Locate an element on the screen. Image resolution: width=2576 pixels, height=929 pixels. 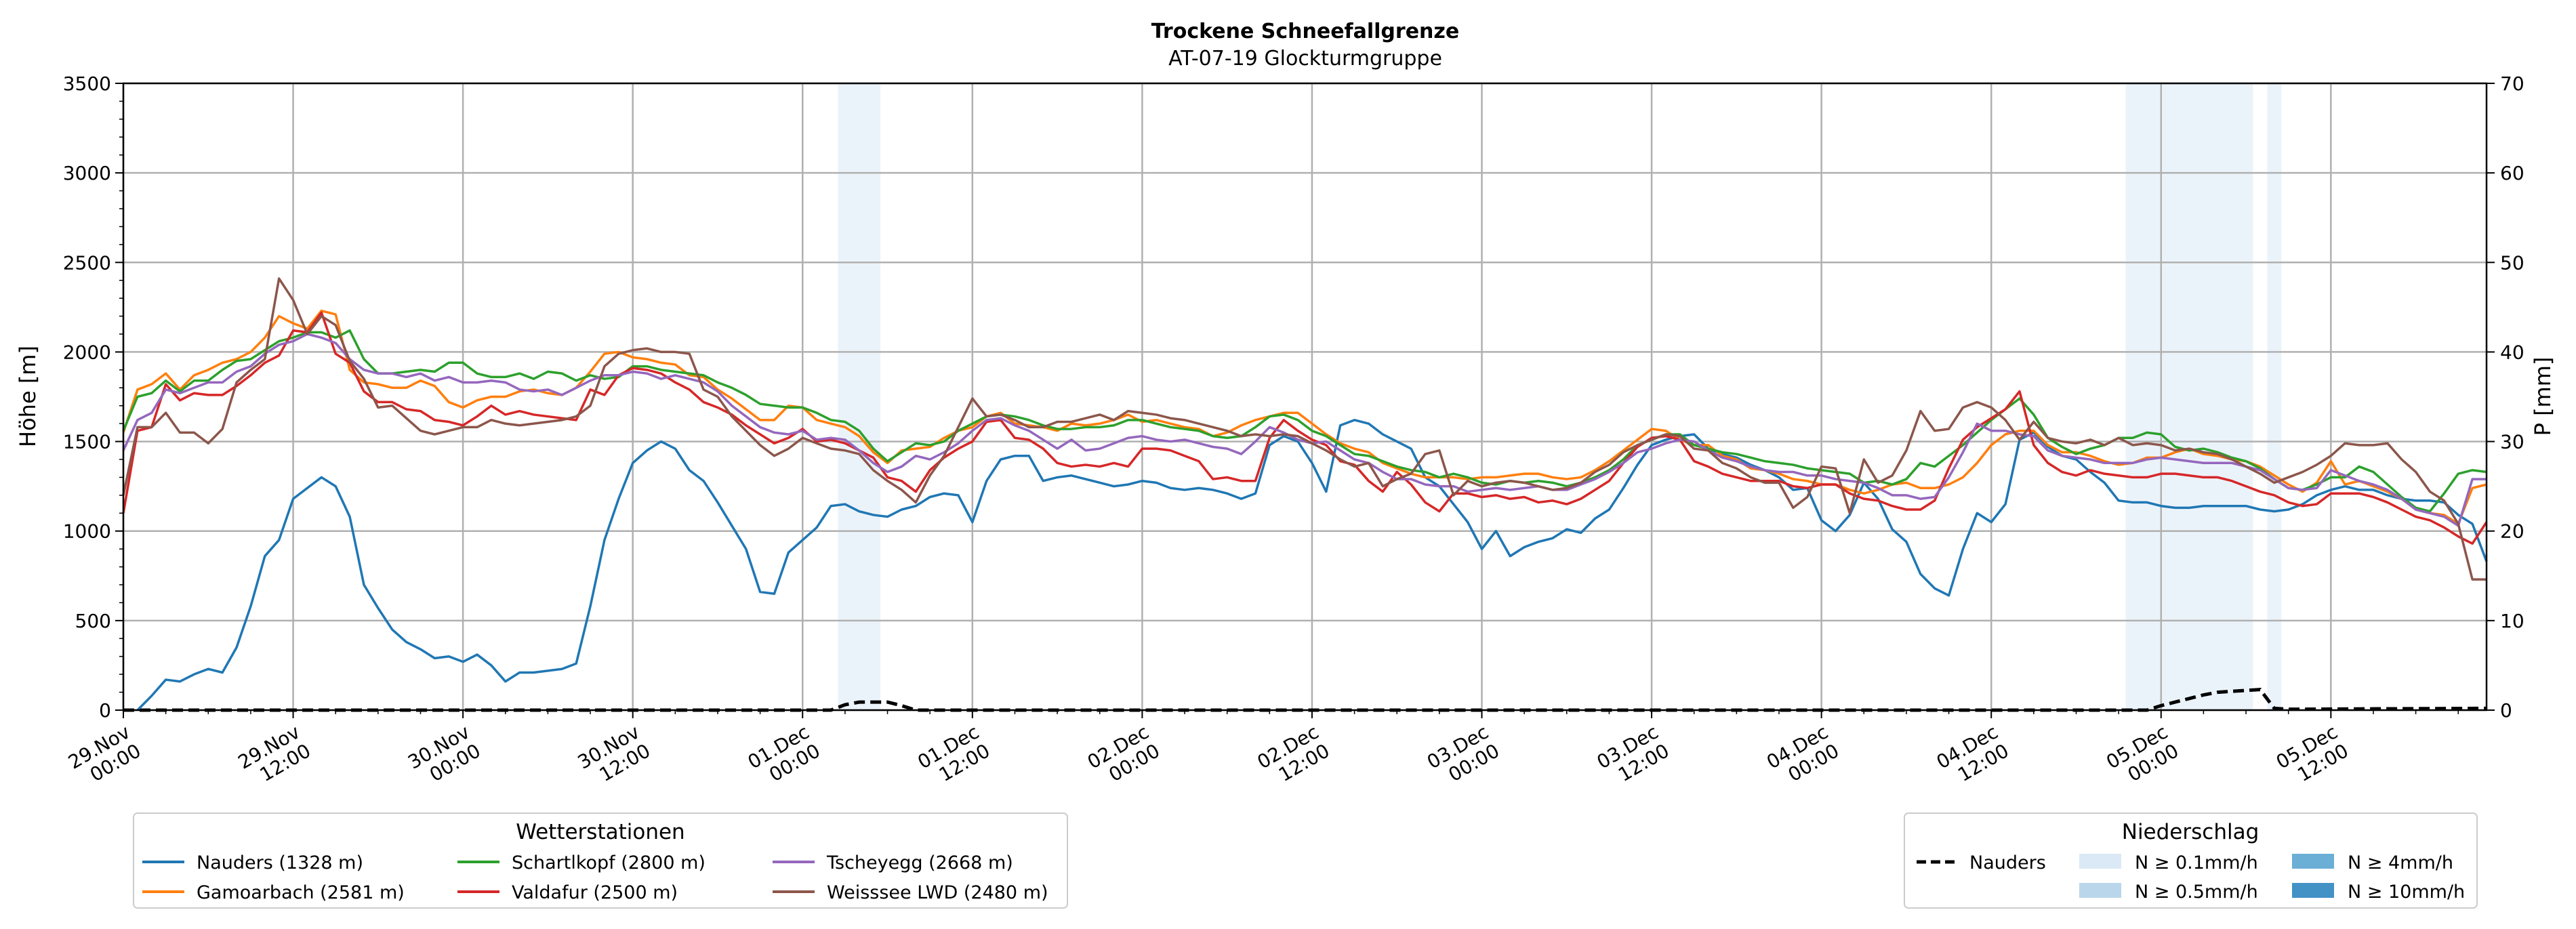
legend-station-label: Nauders (1328 m) is located at coordinates (280, 862).